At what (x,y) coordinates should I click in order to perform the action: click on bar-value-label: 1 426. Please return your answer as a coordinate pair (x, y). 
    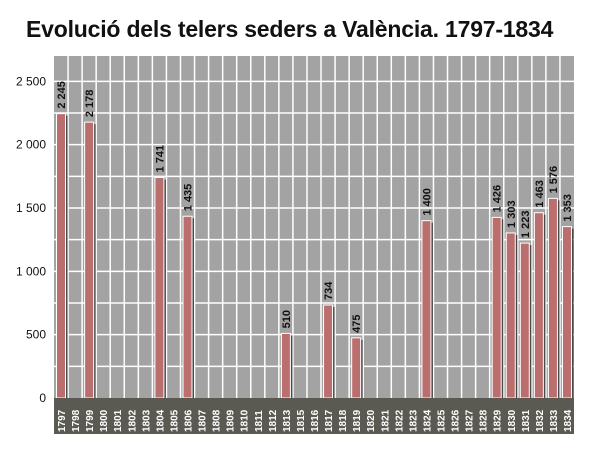
    Looking at the image, I should click on (498, 199).